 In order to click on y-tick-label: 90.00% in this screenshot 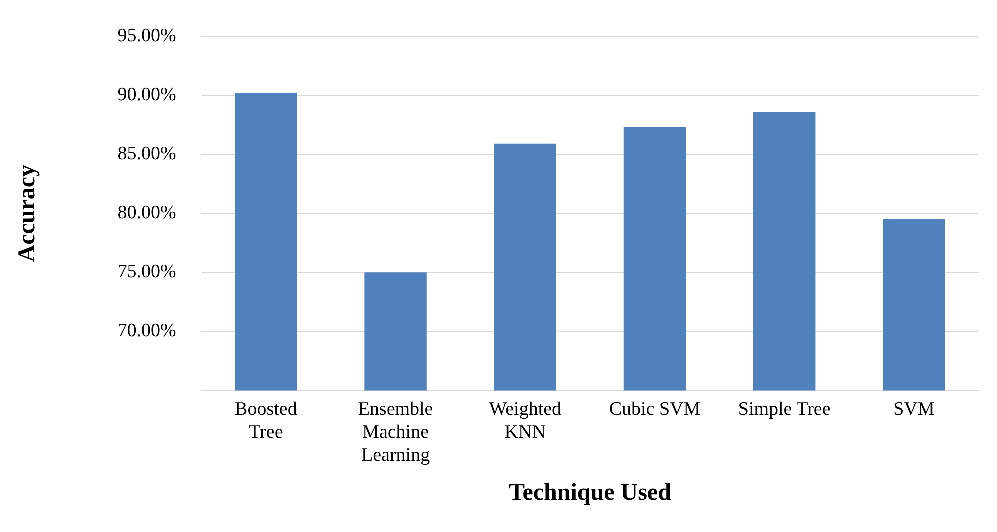, I will do `click(147, 95)`.